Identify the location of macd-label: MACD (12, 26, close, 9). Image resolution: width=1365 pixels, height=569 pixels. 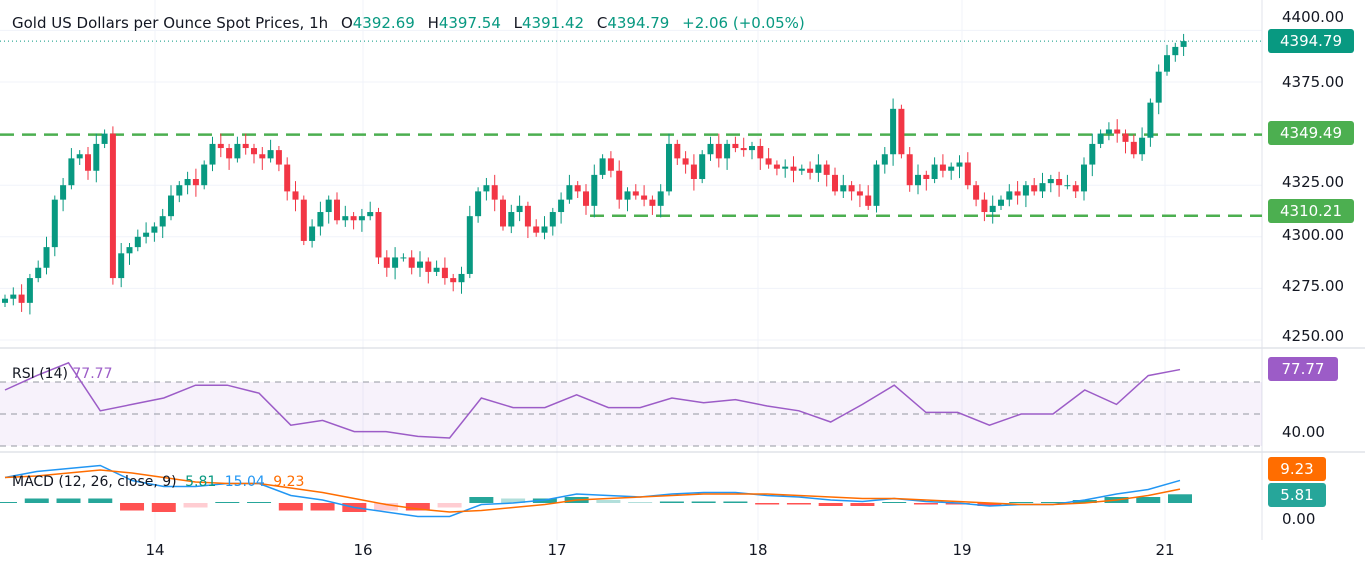
(94, 482).